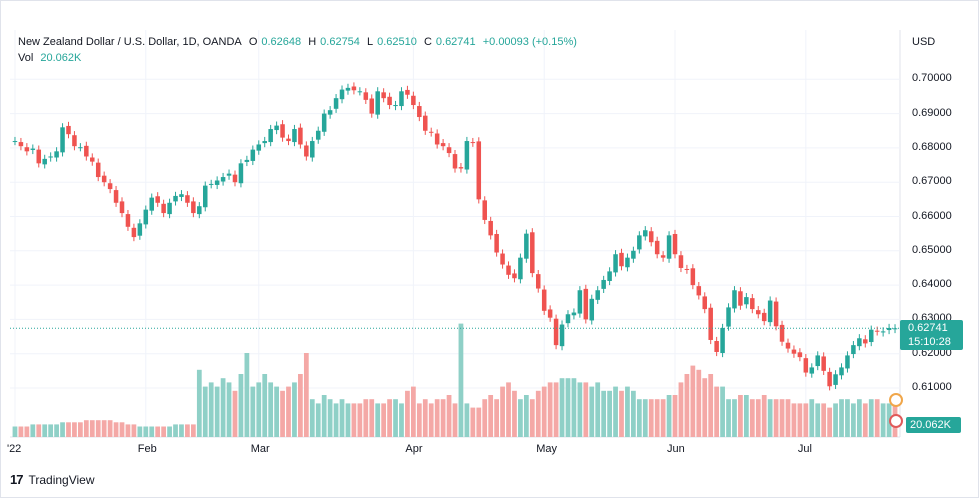  What do you see at coordinates (896, 421) in the screenshot?
I see `currency-flag-icon` at bounding box center [896, 421].